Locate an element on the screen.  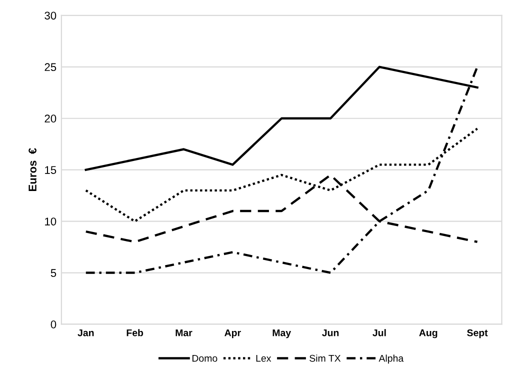
x-tick-label: Aug is located at coordinates (428, 333).